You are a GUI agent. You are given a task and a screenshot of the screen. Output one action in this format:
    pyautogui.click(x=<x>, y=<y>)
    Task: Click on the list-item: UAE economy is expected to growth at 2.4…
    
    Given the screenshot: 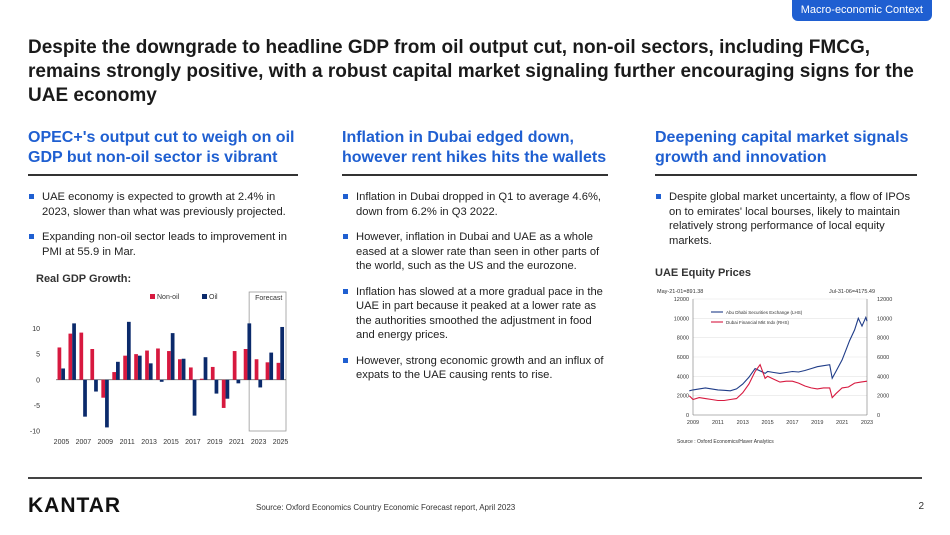 What is the action you would take?
    pyautogui.click(x=163, y=204)
    